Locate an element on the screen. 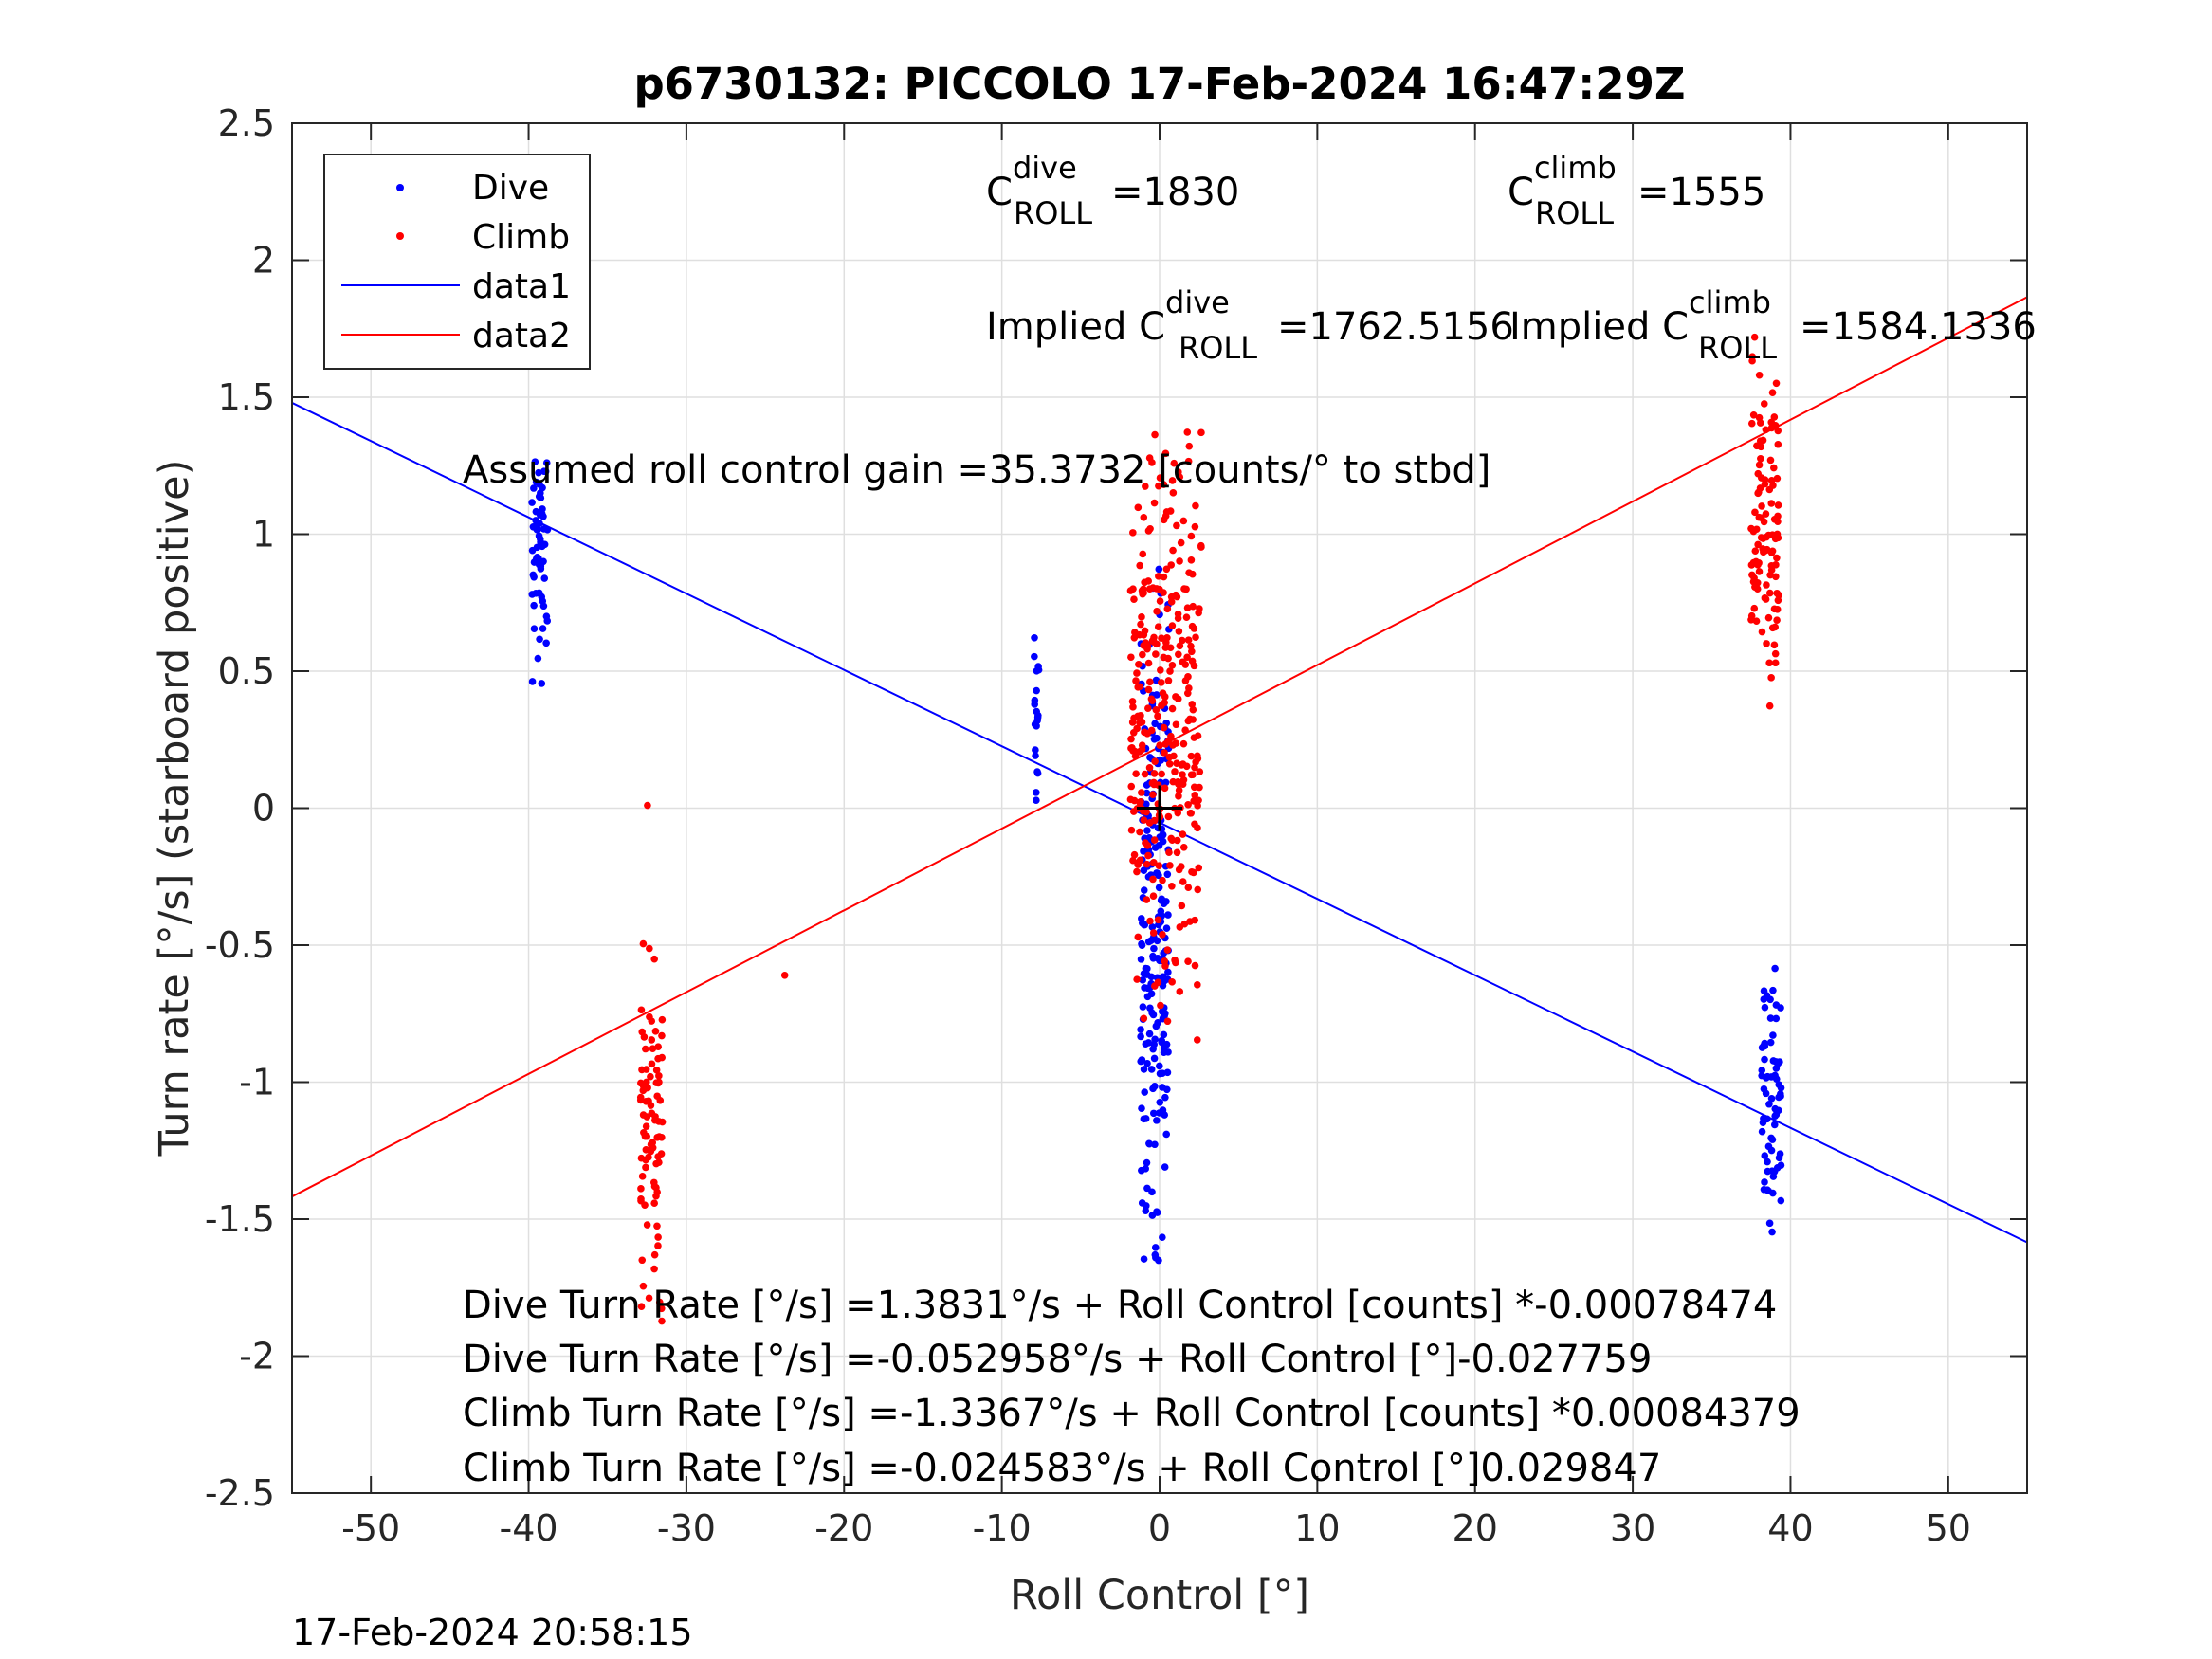 The height and width of the screenshot is (1659, 2212). x-tick-label: 10 is located at coordinates (1317, 1528).